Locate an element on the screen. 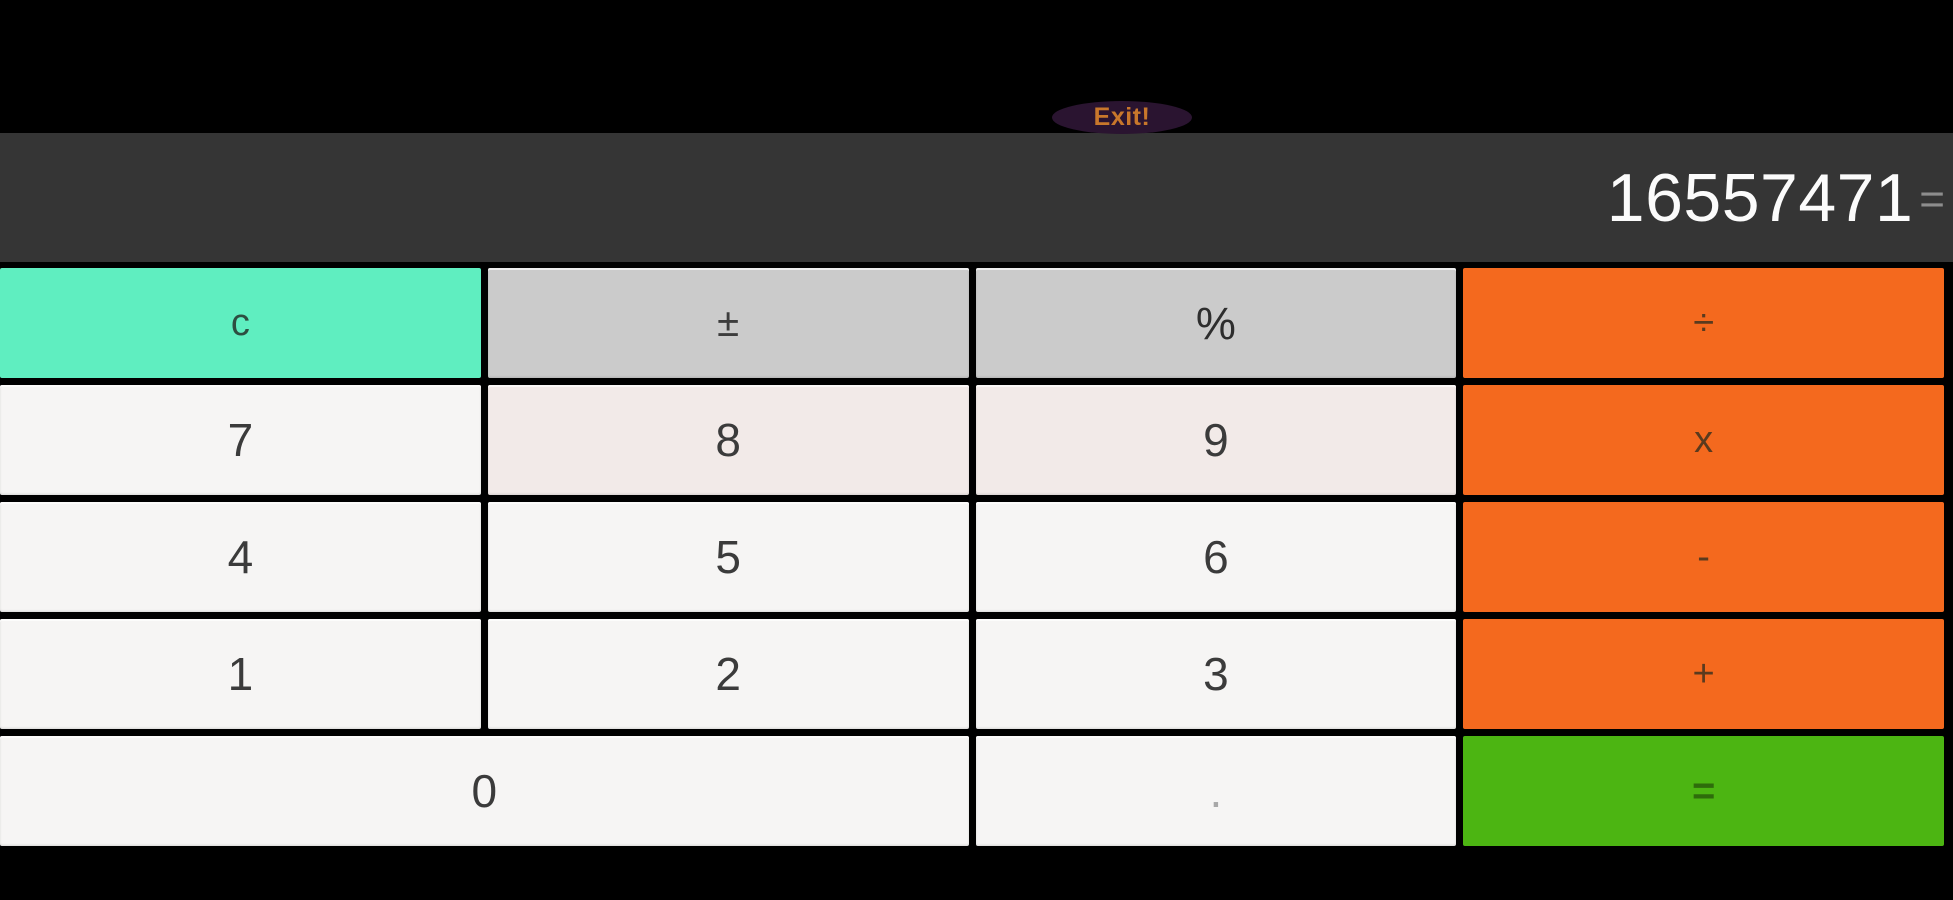 The image size is (1953, 900). key-4: 4 is located at coordinates (240, 557).